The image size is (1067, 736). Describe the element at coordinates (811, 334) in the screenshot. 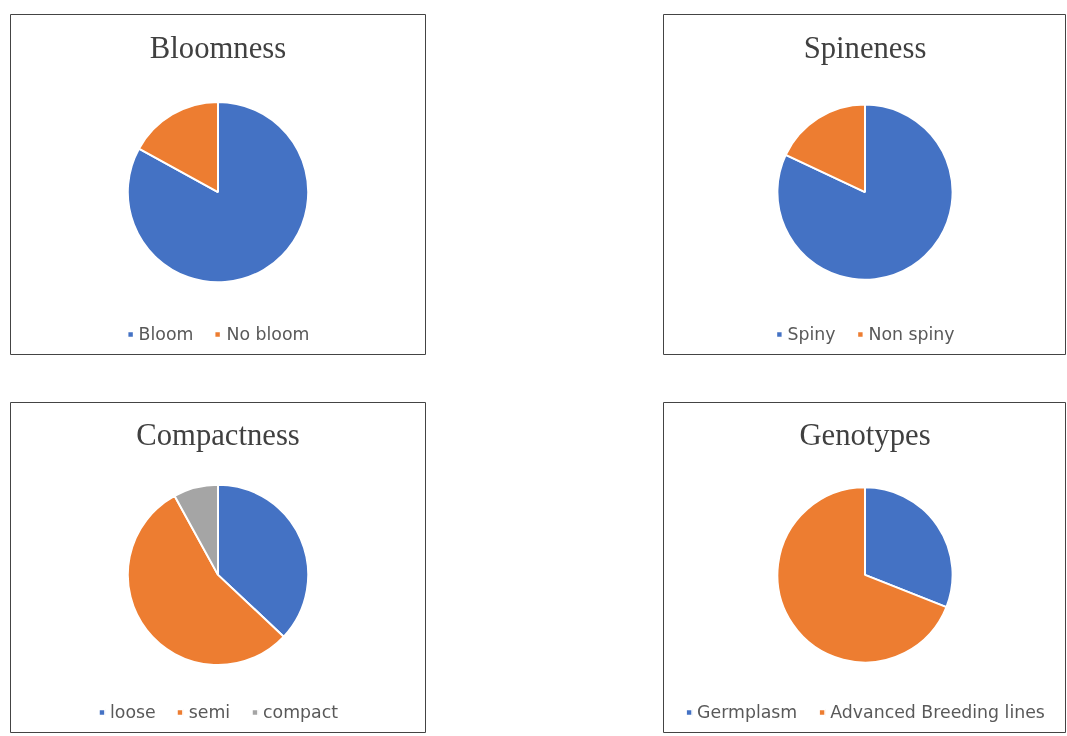

I see `legend-label: Spiny` at that location.